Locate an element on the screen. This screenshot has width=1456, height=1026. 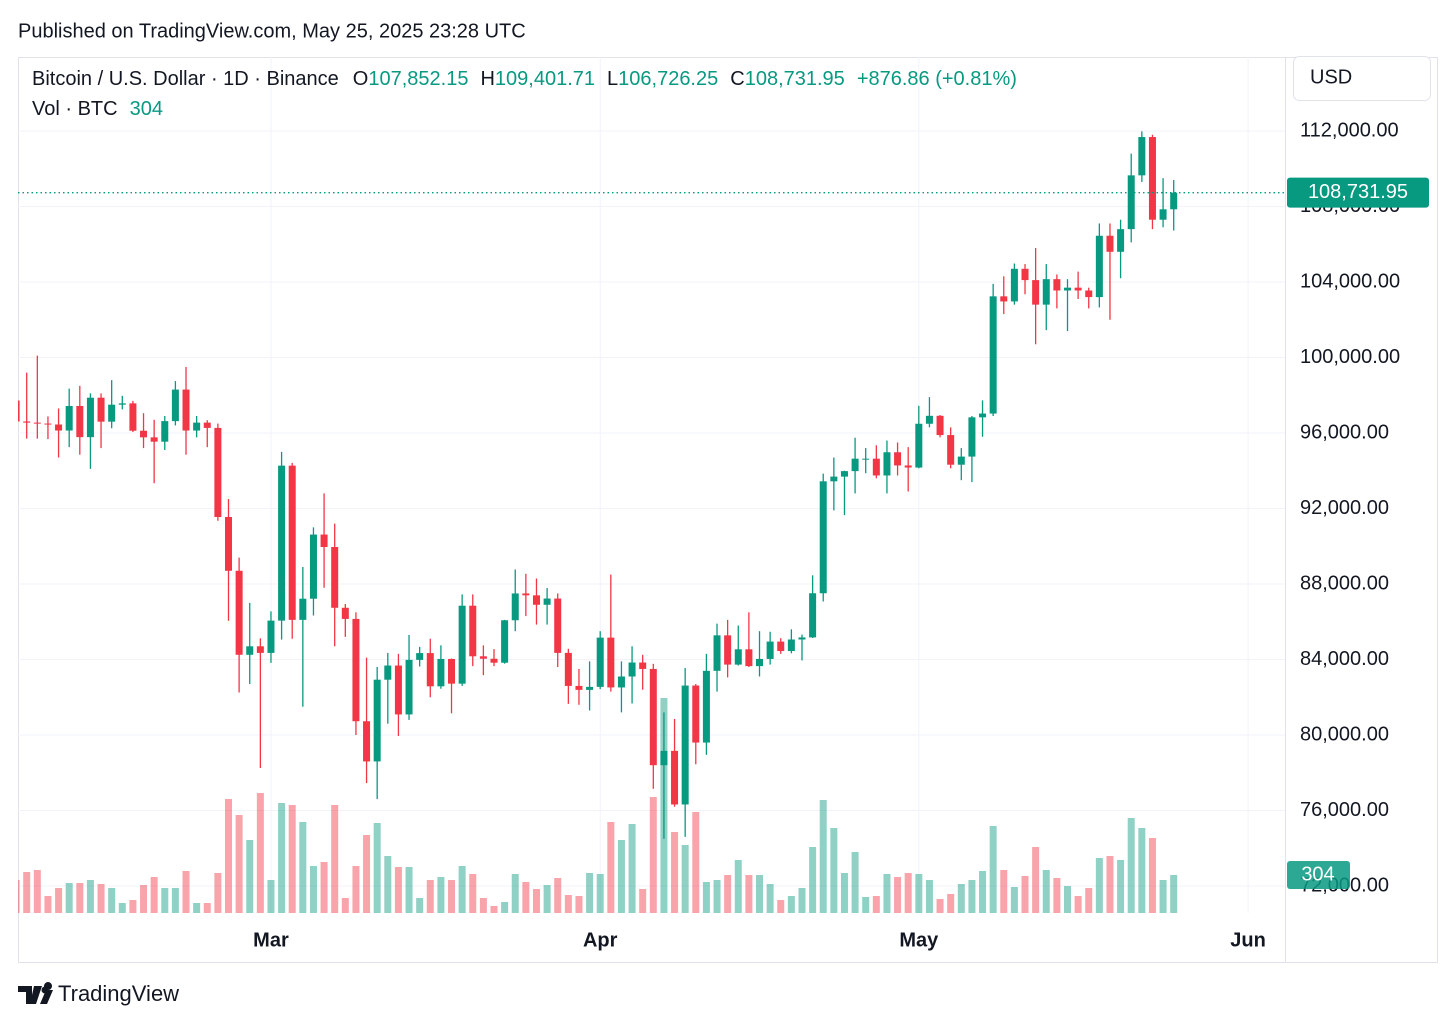
volume-tag is located at coordinates (1318, 875).